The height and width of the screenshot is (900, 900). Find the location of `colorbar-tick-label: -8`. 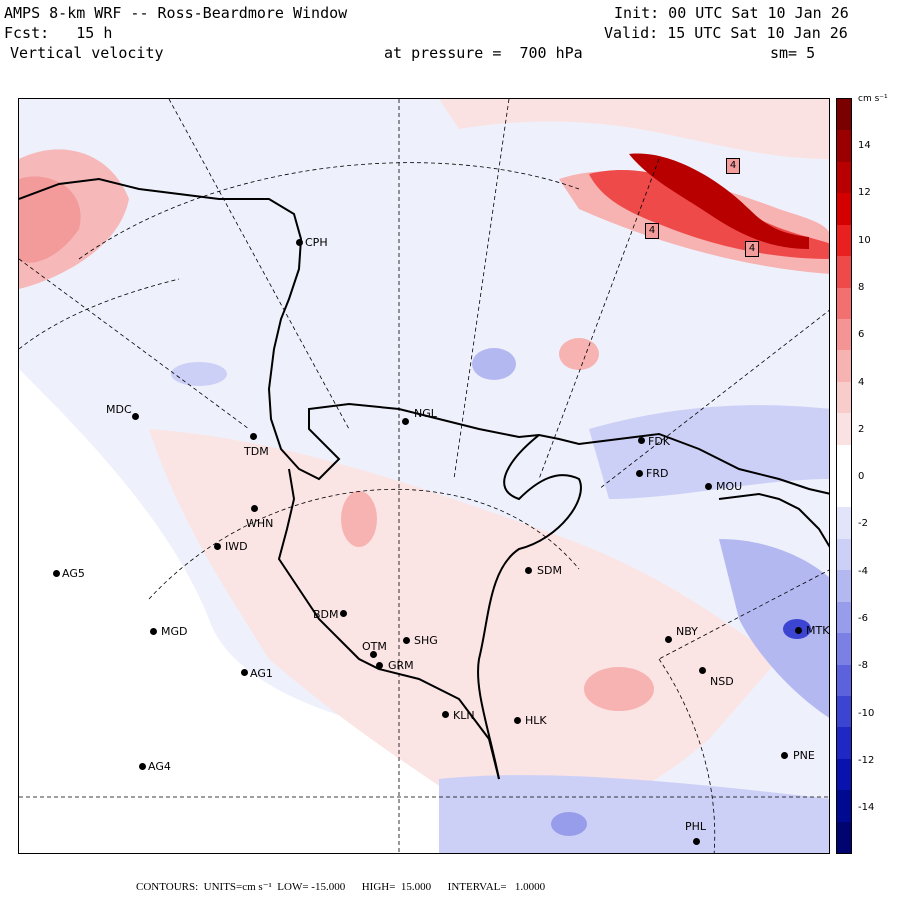

colorbar-tick-label: -8 is located at coordinates (863, 666).